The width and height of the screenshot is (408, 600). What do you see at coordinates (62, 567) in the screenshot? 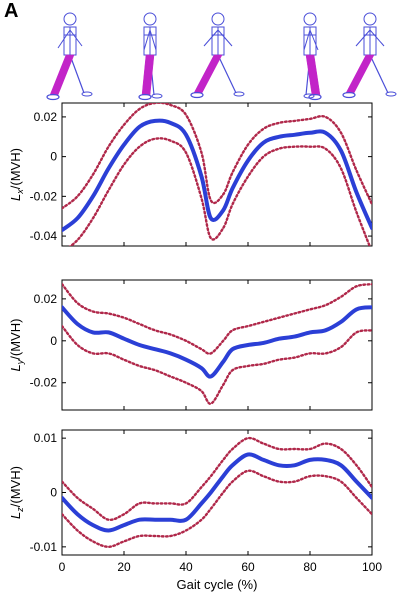
I see `x-tick-label: 0` at bounding box center [62, 567].